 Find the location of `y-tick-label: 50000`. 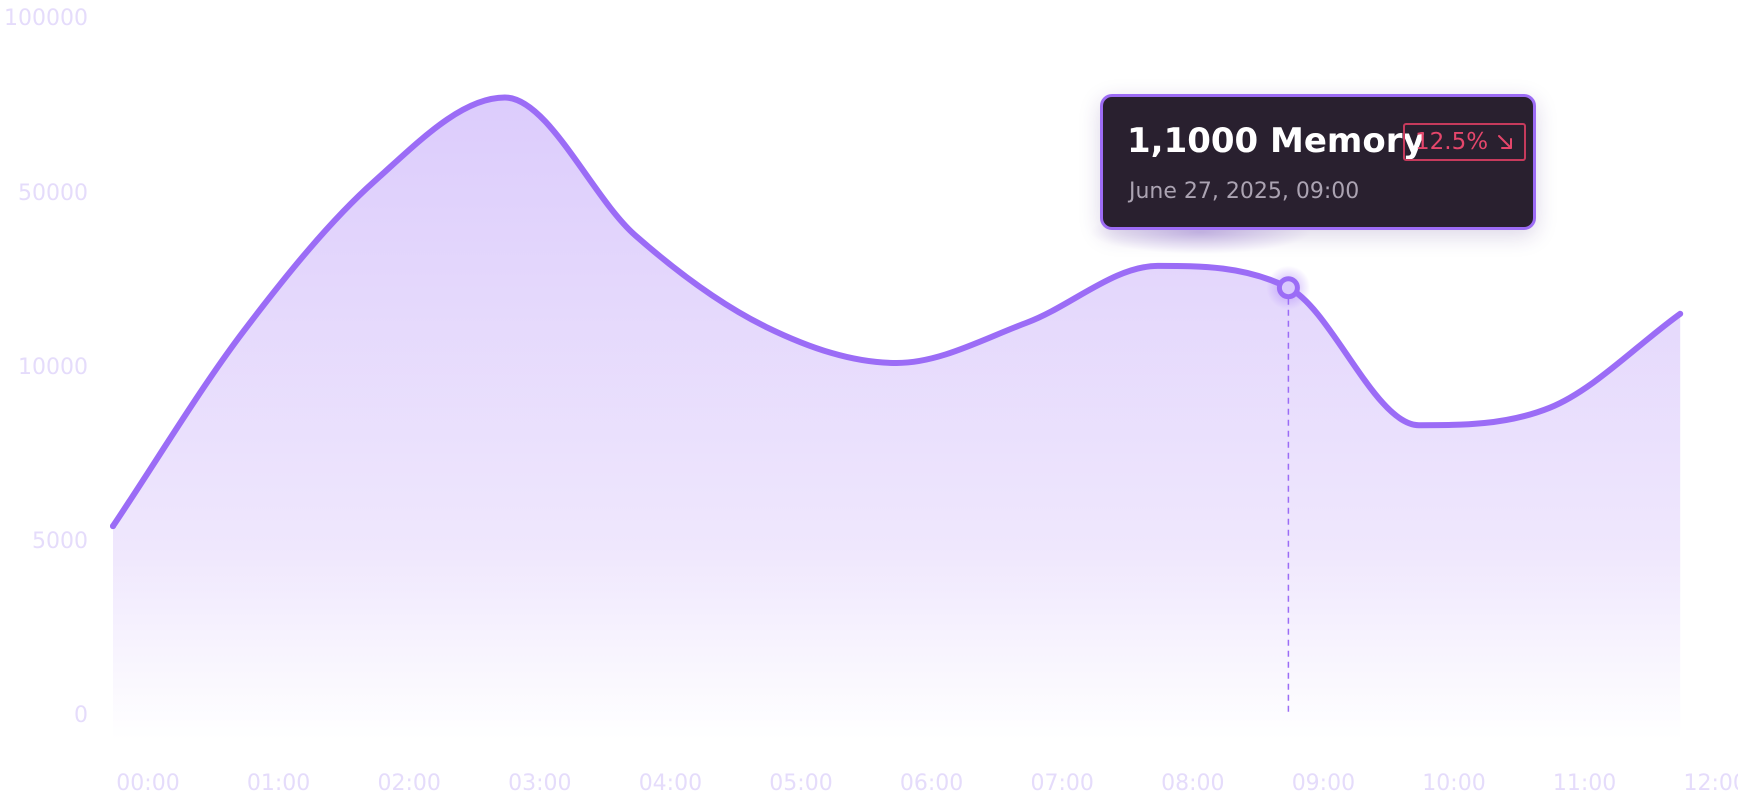

y-tick-label: 50000 is located at coordinates (53, 193).